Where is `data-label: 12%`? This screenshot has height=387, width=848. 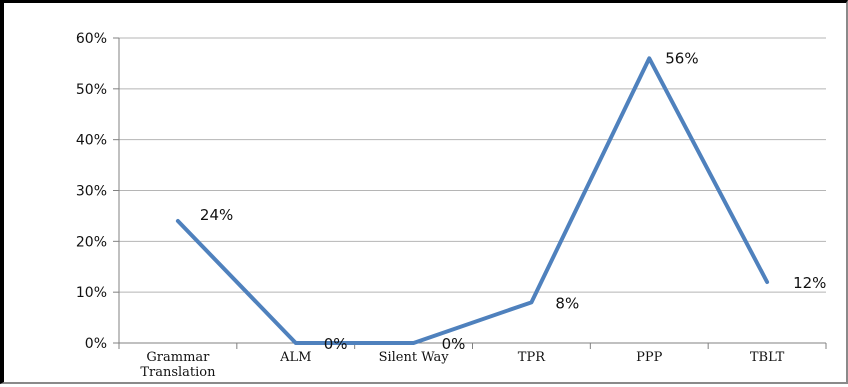
data-label: 12% is located at coordinates (809, 283).